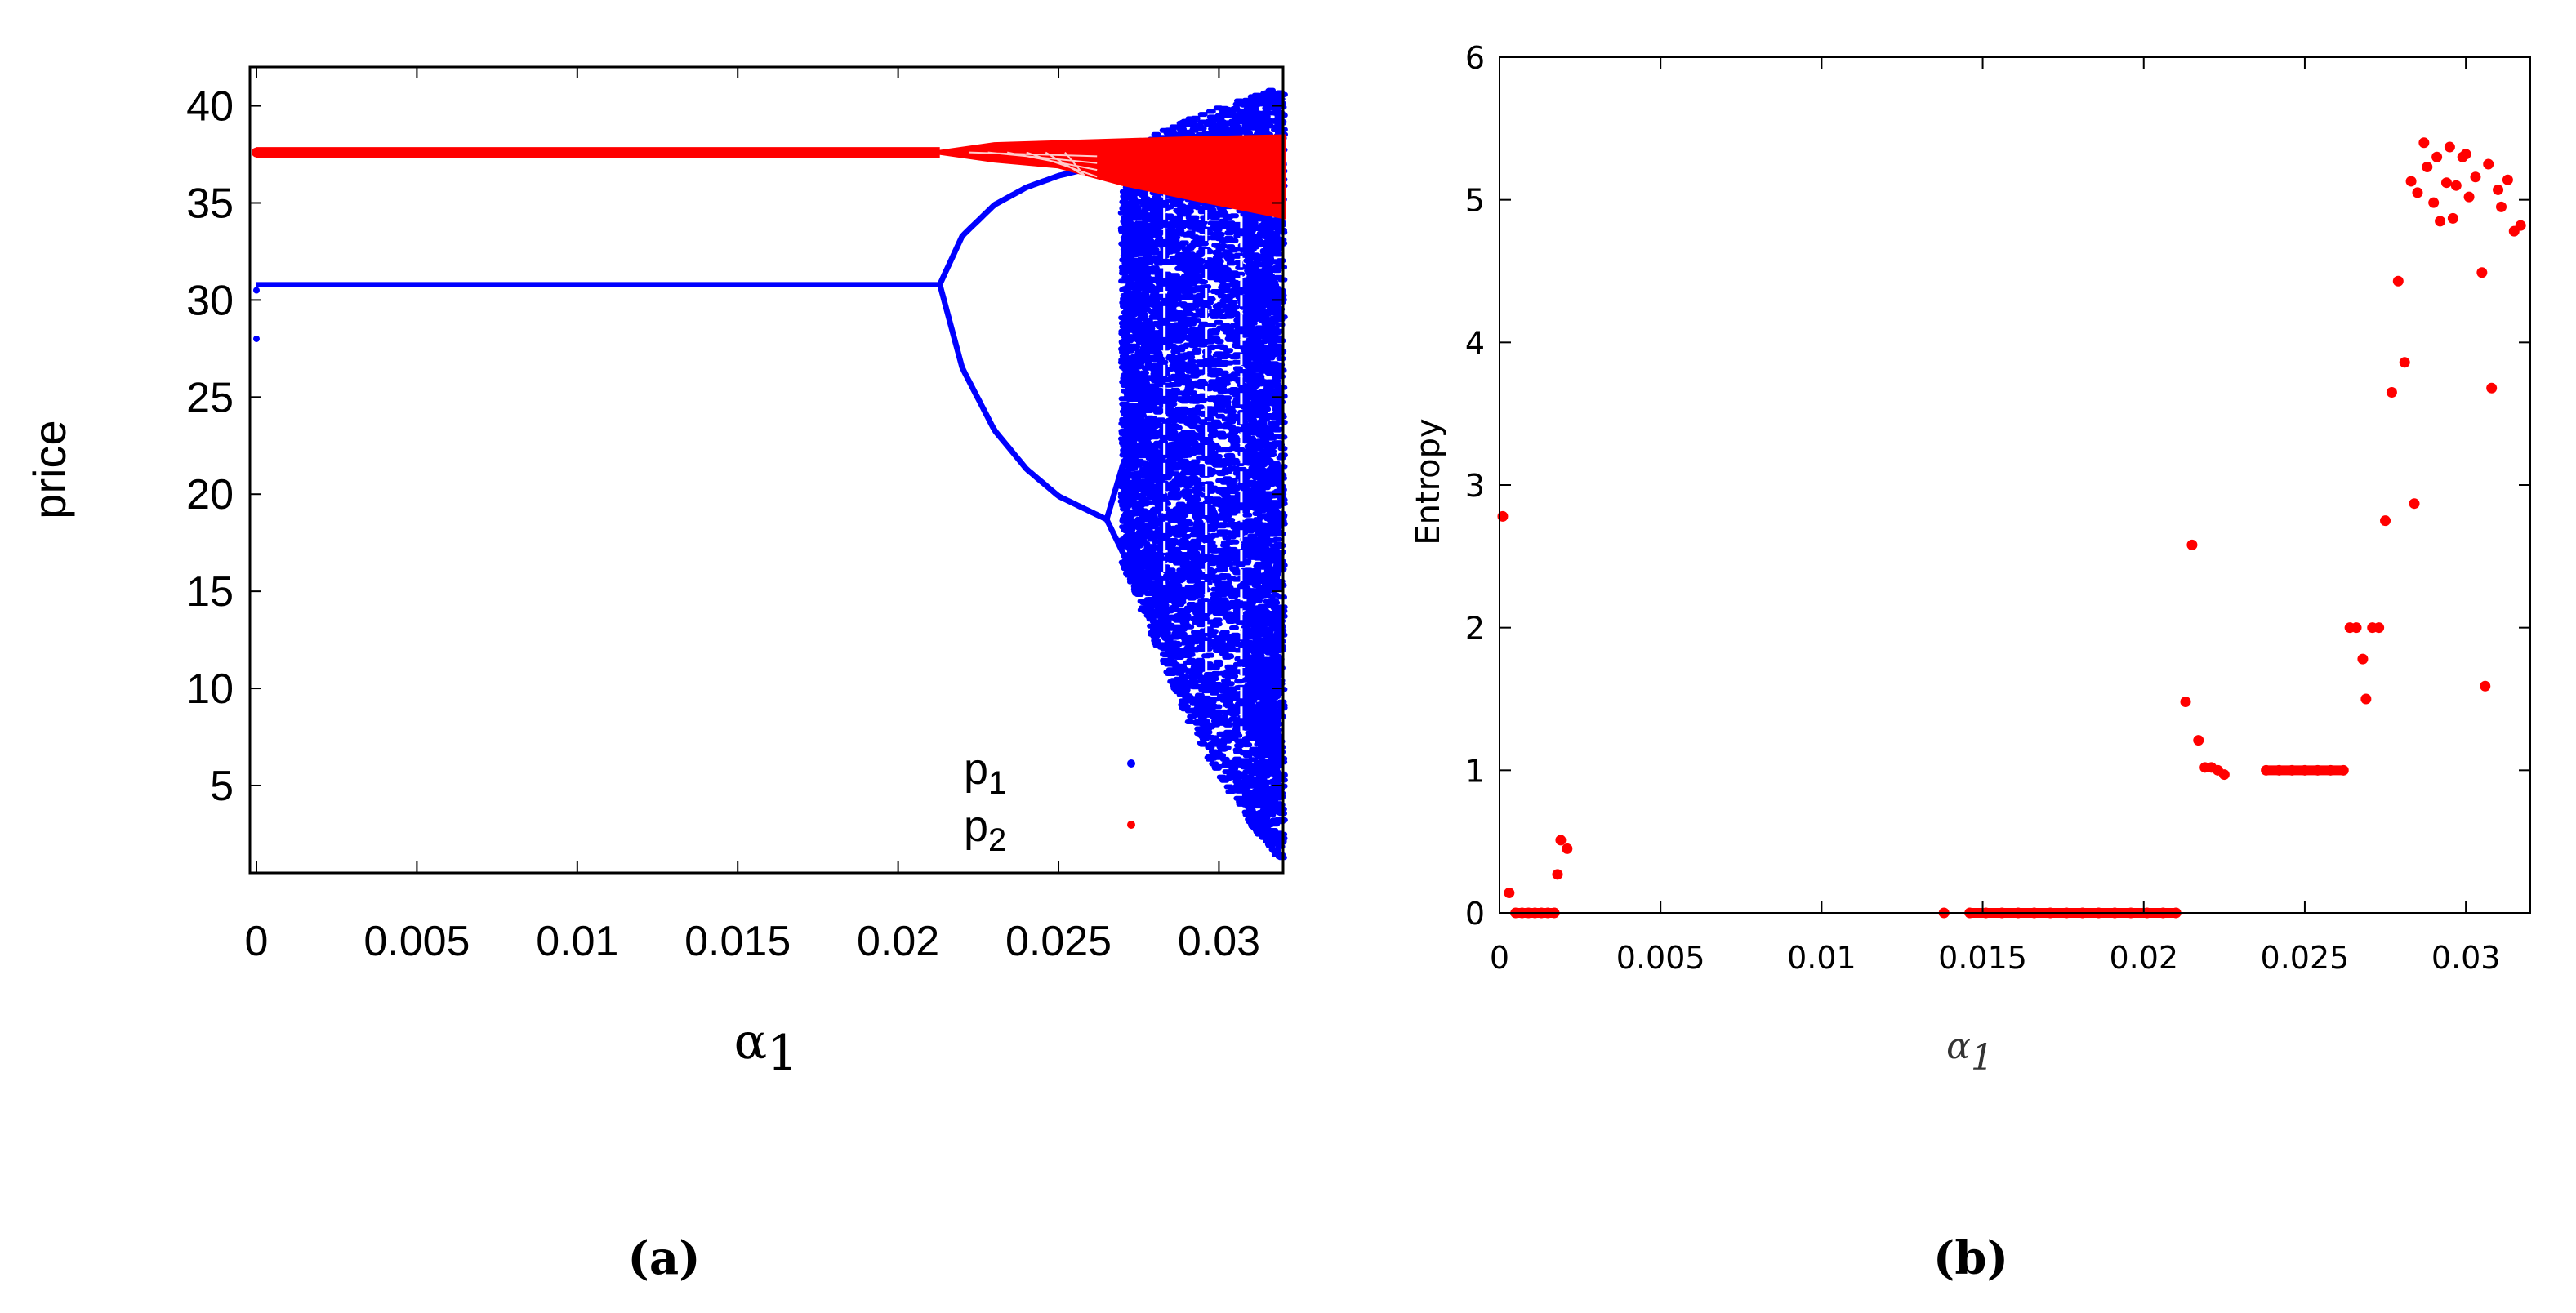  What do you see at coordinates (1982, 958) in the screenshot?
I see `panel-b-x-tick-label: 0.015` at bounding box center [1982, 958].